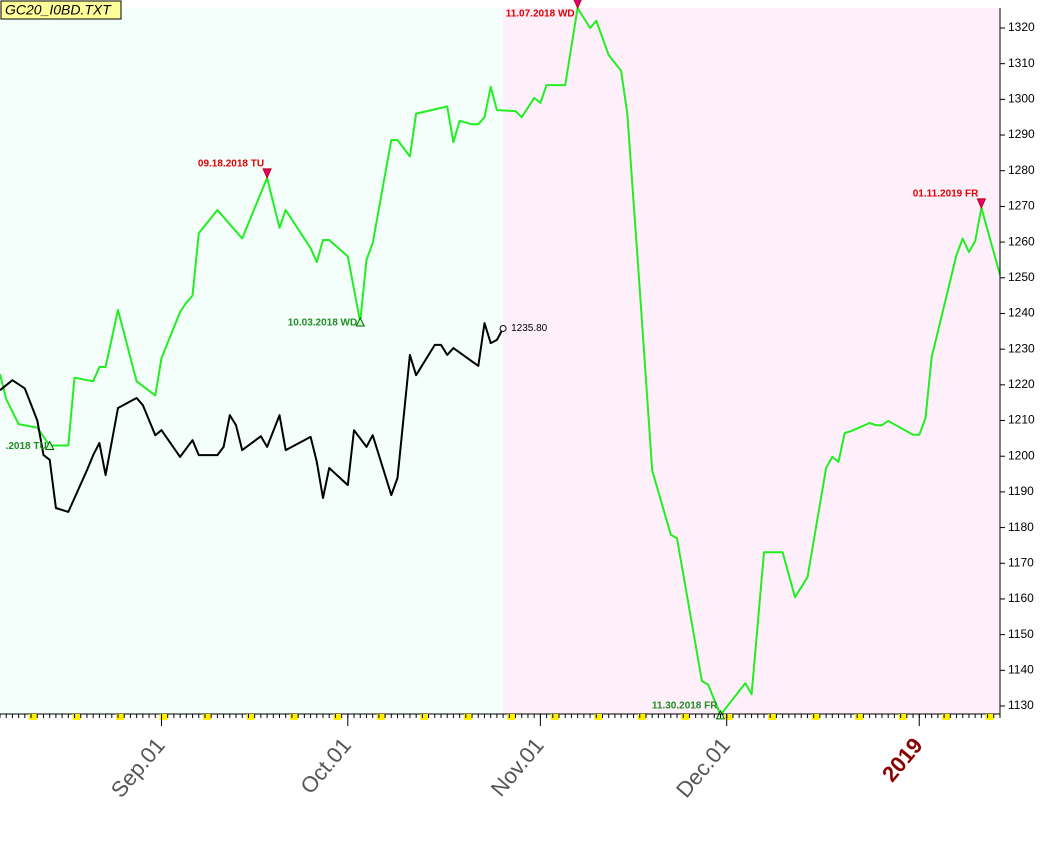 This screenshot has width=1063, height=849. I want to click on y-tick-label: 1160, so click(1021, 598).